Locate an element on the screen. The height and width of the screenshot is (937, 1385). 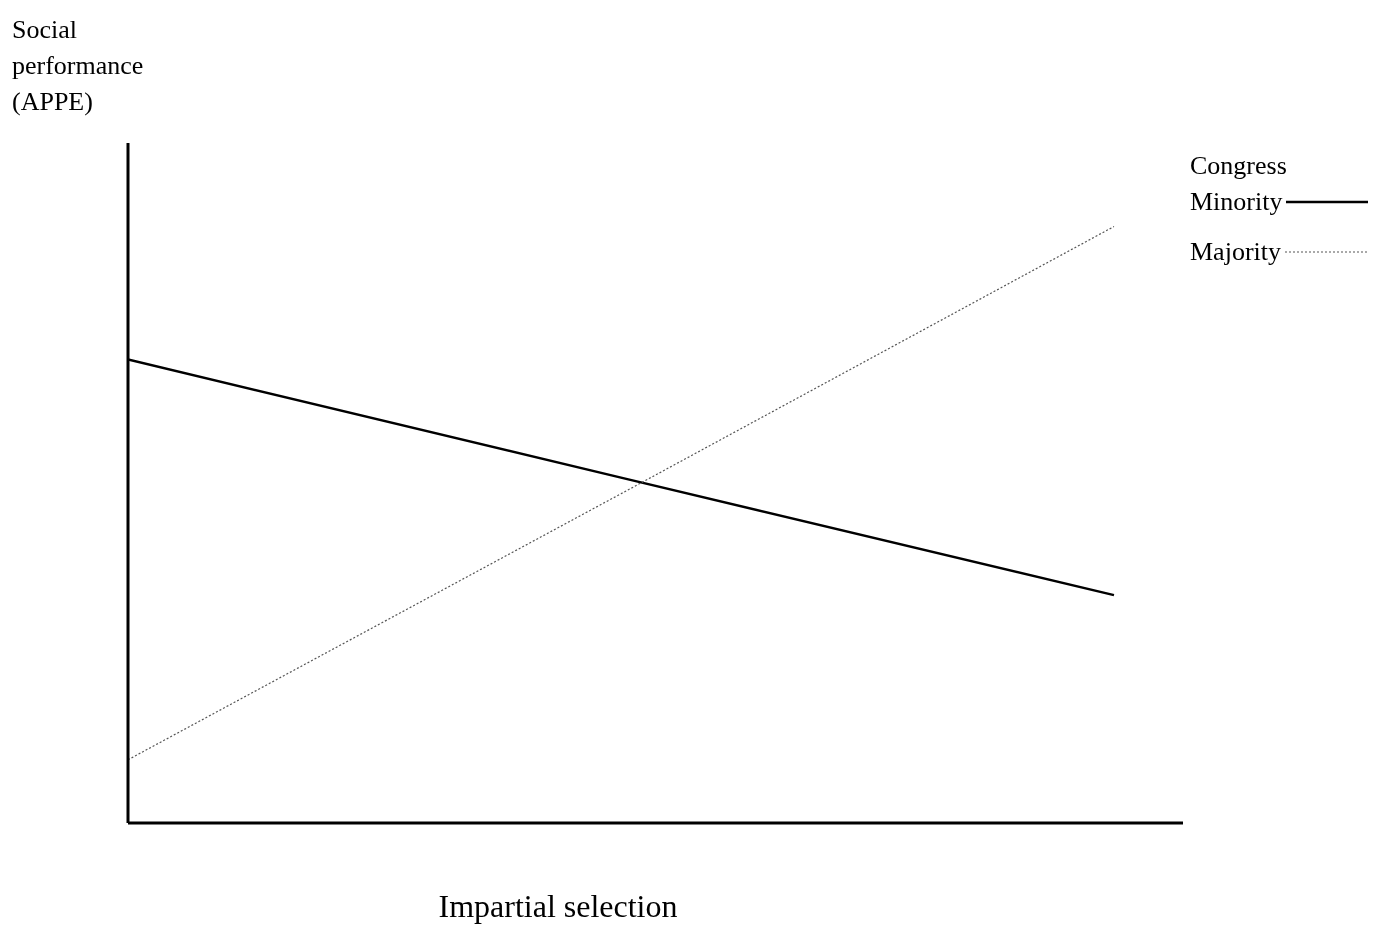
legend-title: Congress is located at coordinates (1239, 166).